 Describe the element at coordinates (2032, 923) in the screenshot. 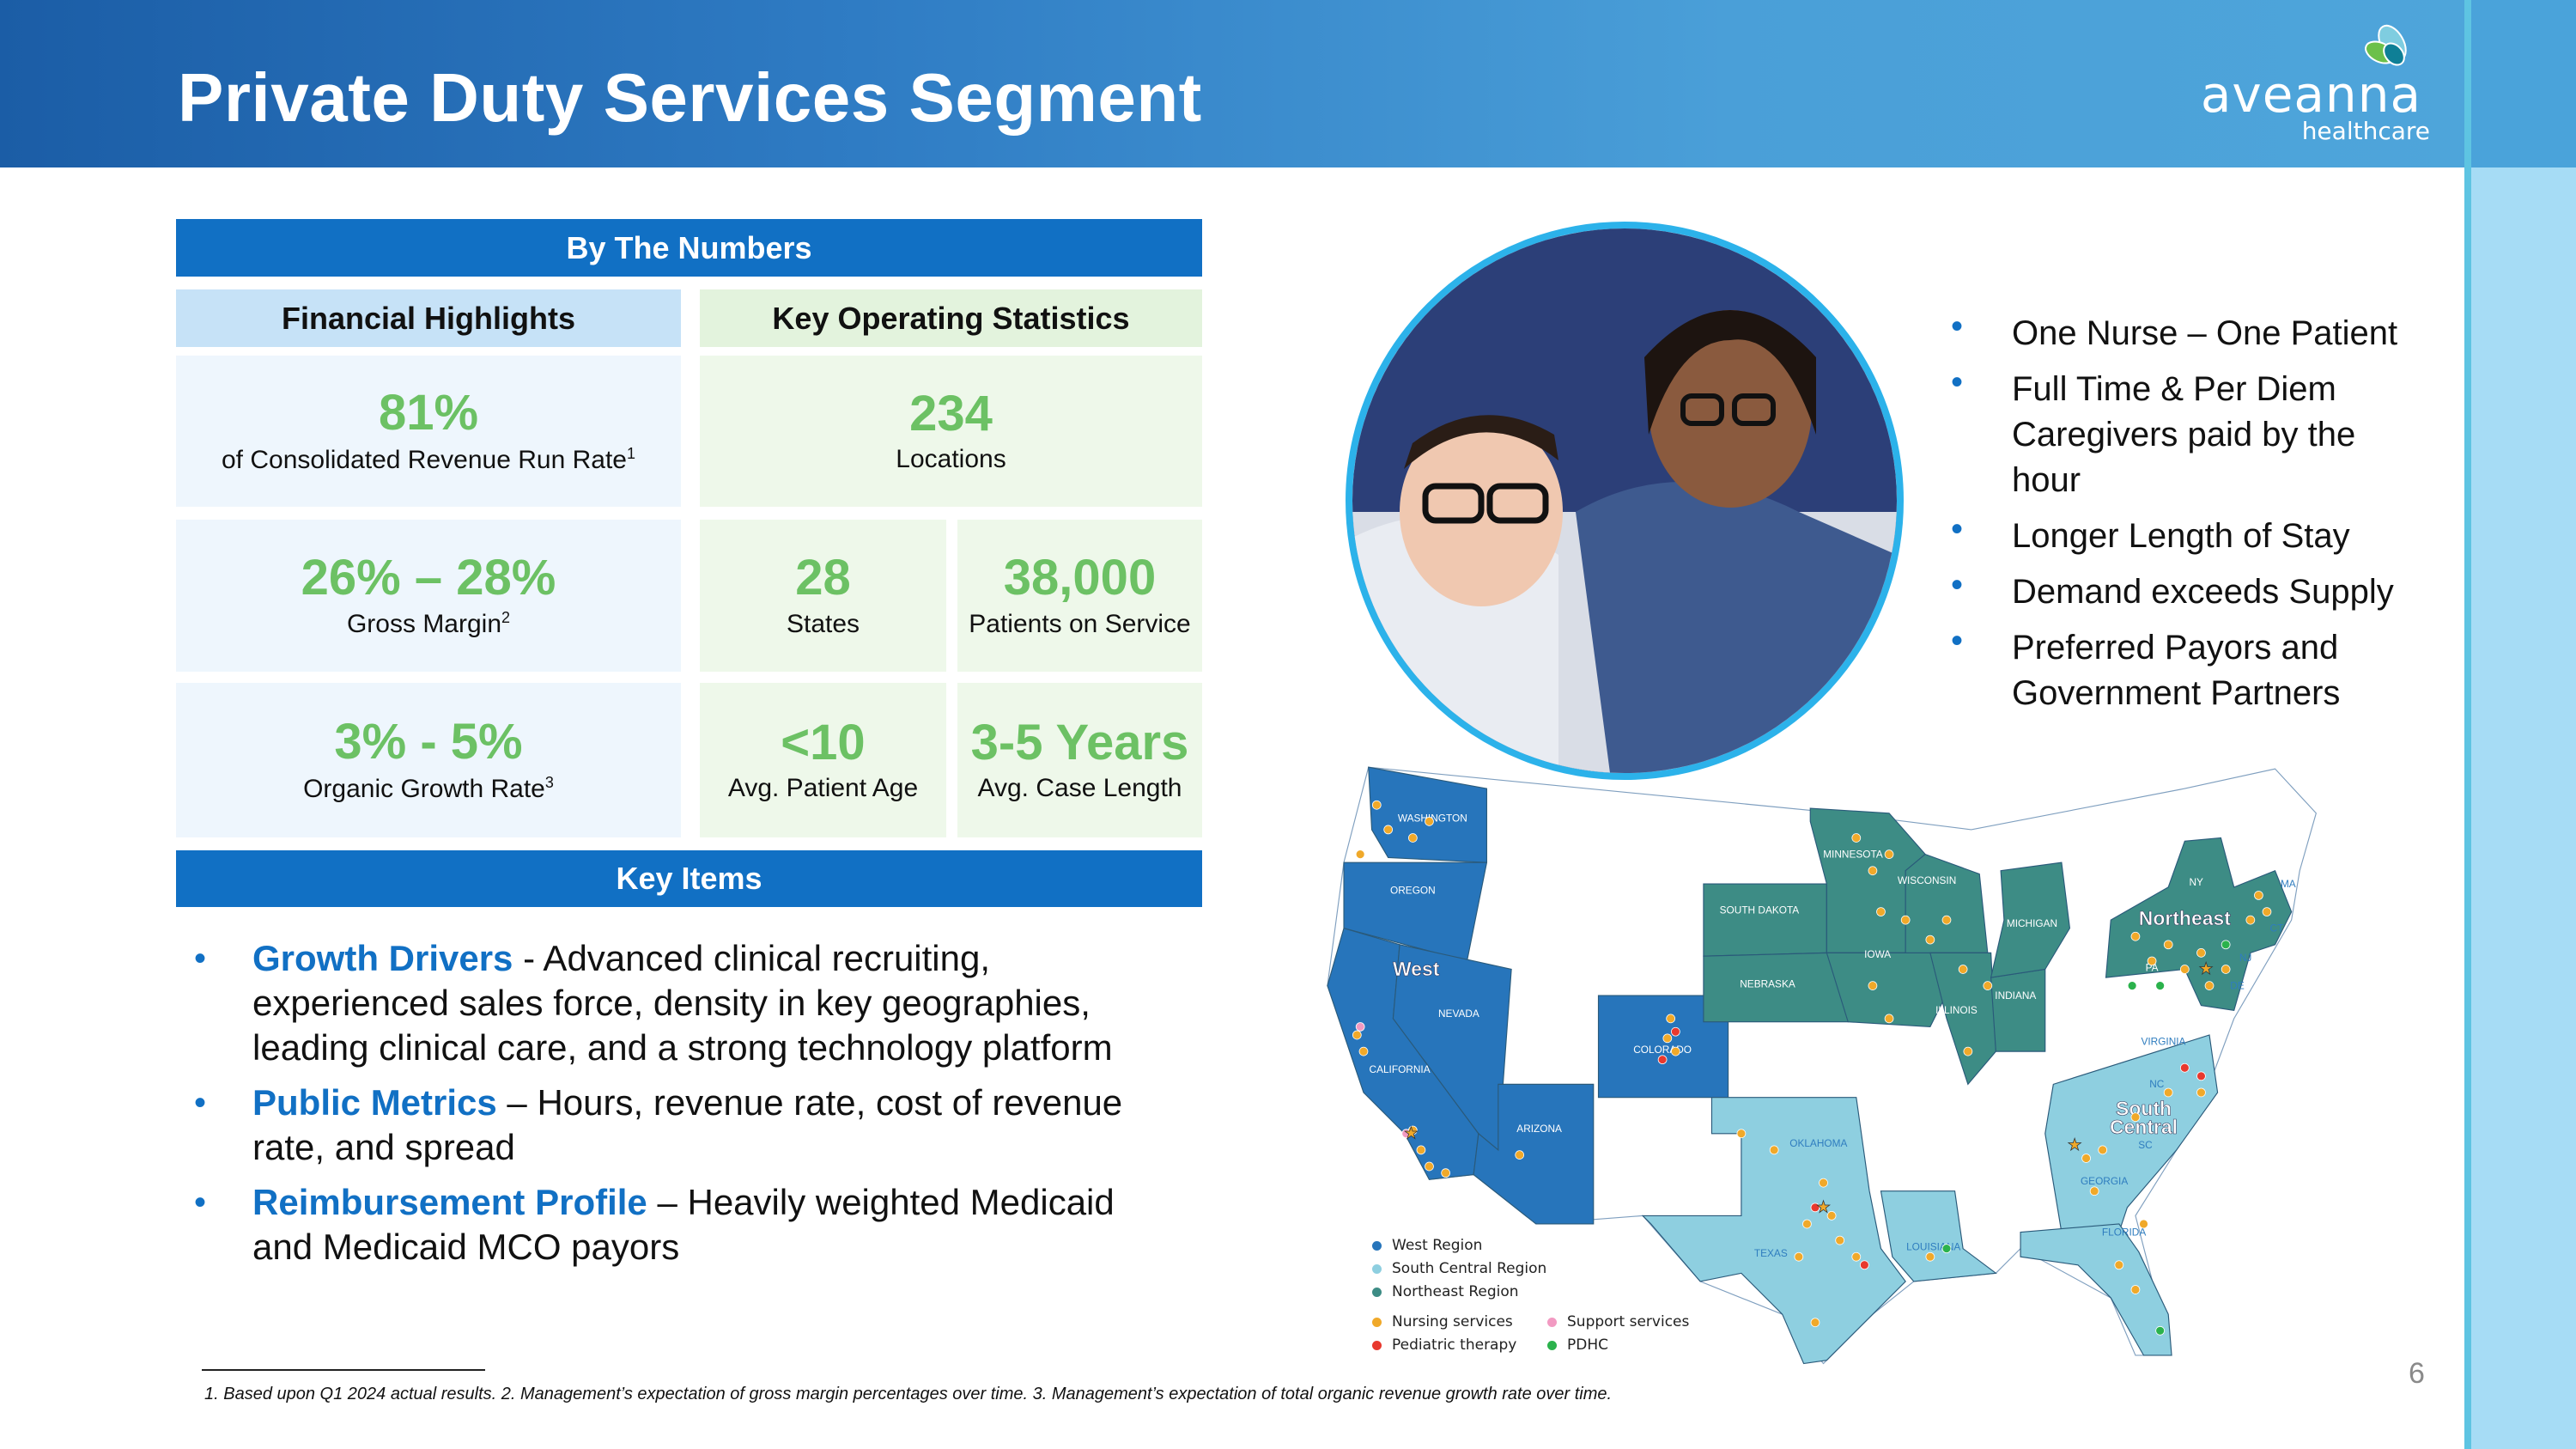

I see `state-label: MICHIGAN` at that location.